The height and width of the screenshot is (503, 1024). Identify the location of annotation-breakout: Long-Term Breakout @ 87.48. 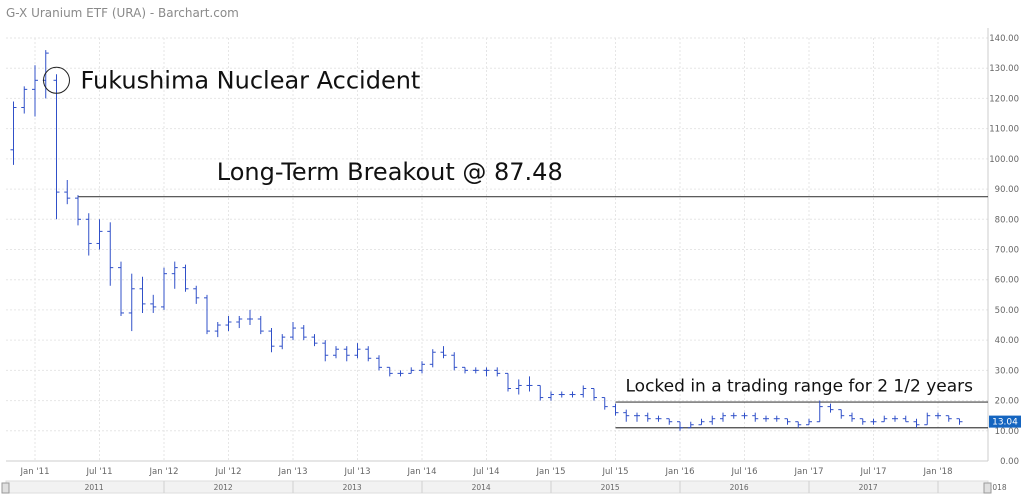
(390, 172).